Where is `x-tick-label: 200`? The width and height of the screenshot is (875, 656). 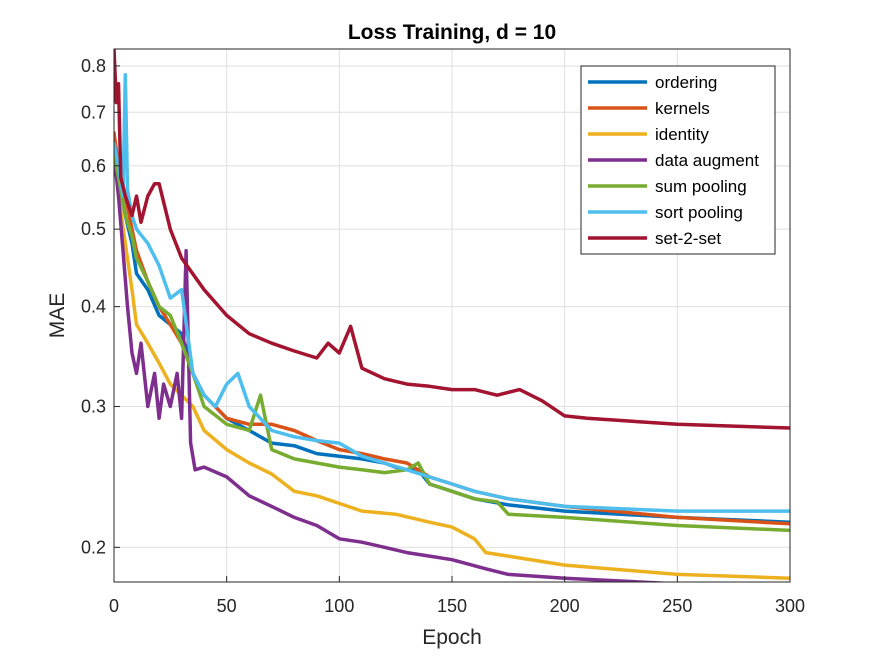
x-tick-label: 200 is located at coordinates (565, 606).